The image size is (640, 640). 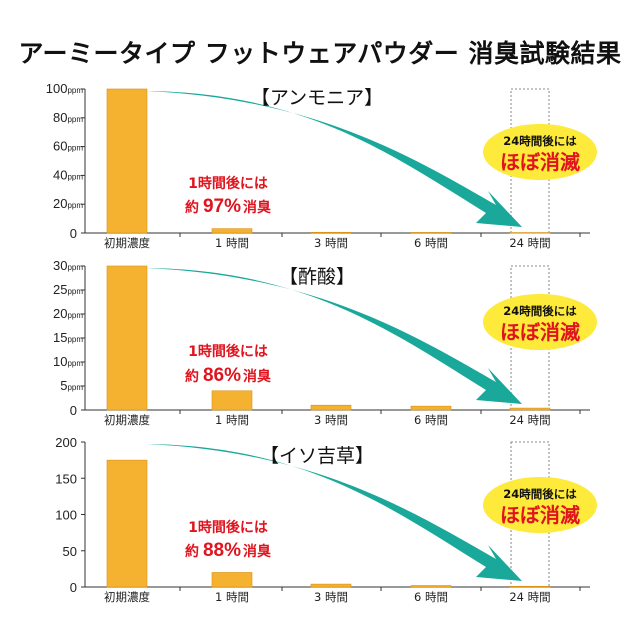 I want to click on y-tick-label: 100ppm, so click(x=65, y=88).